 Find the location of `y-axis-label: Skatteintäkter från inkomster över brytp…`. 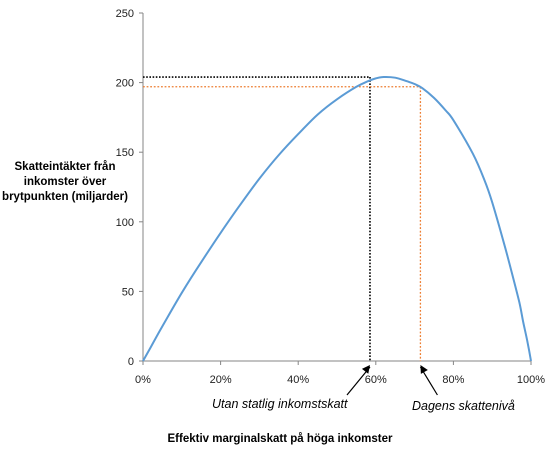

y-axis-label: Skatteintäkter från inkomster över brytp… is located at coordinates (65, 182).